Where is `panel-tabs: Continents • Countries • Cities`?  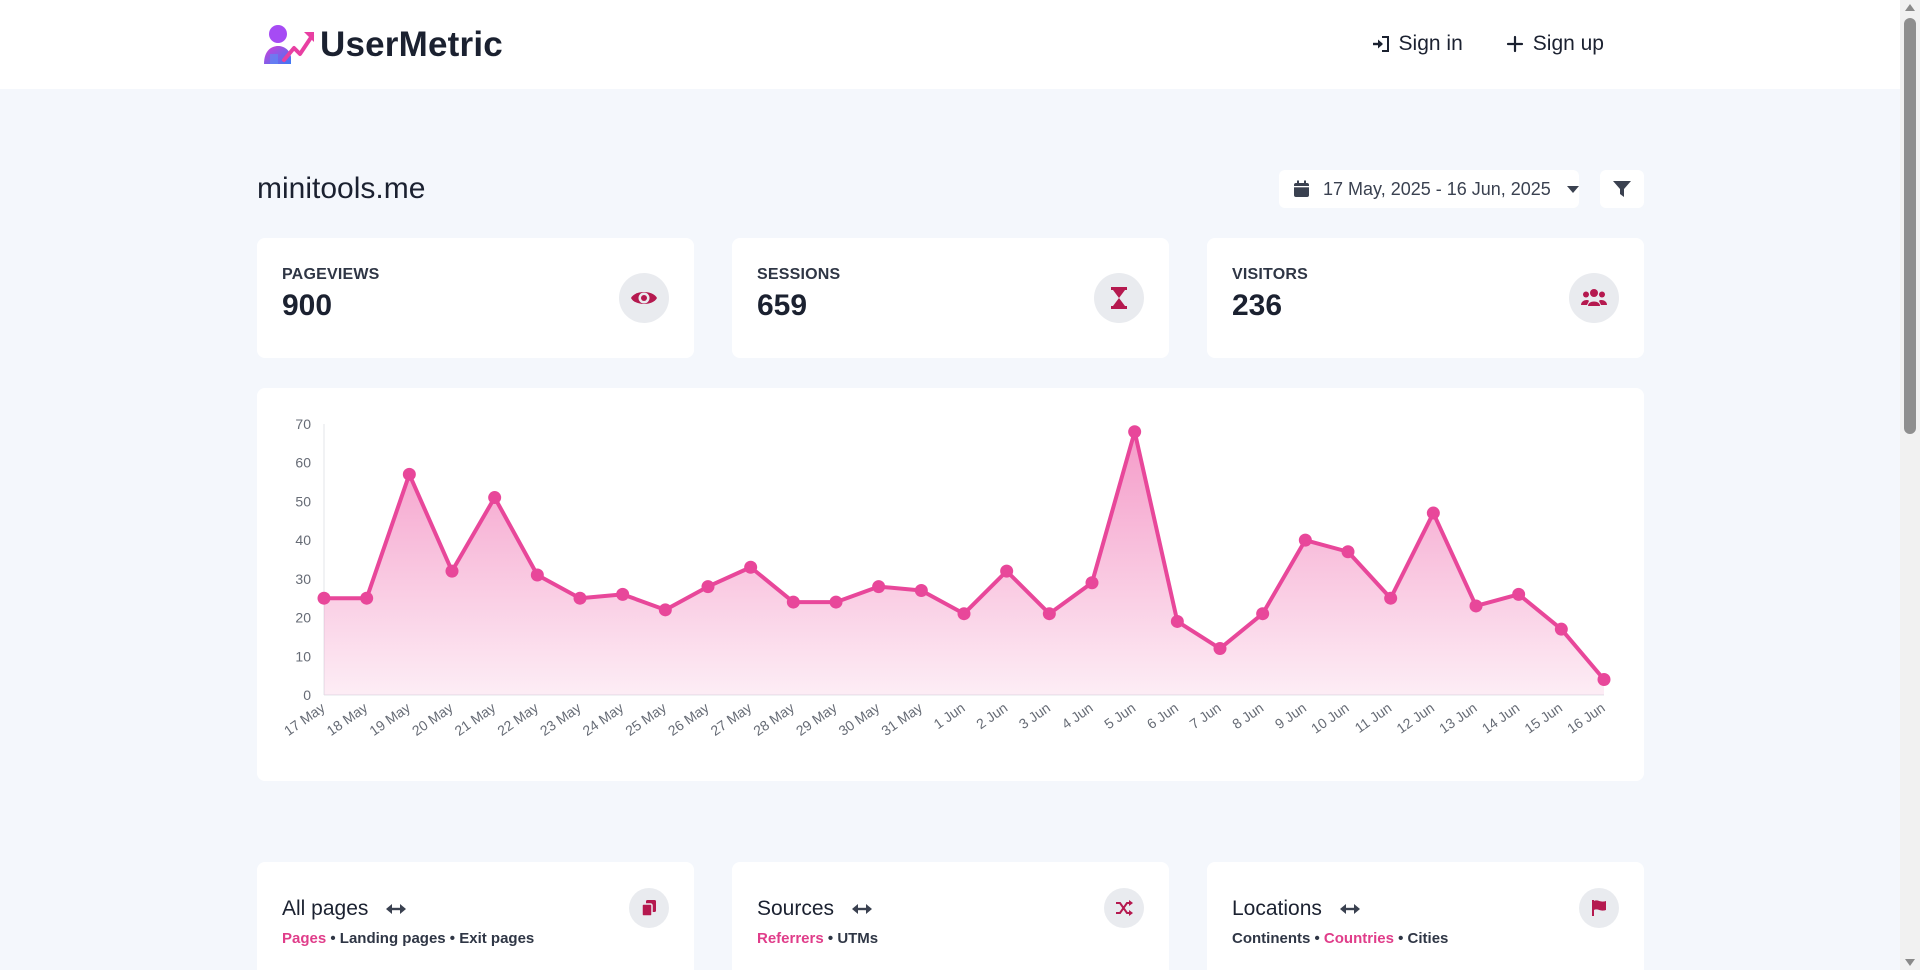 panel-tabs: Continents • Countries • Cities is located at coordinates (1340, 938).